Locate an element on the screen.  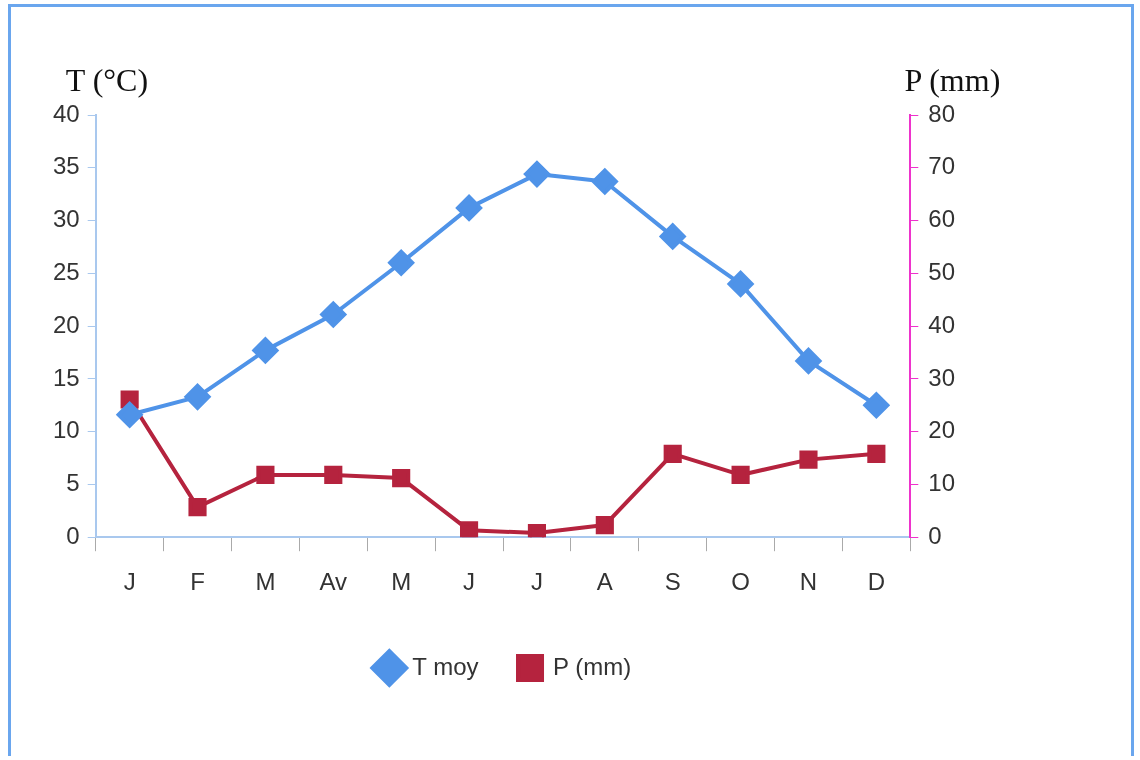
y-tick-label: 5 is located at coordinates (73, 483).